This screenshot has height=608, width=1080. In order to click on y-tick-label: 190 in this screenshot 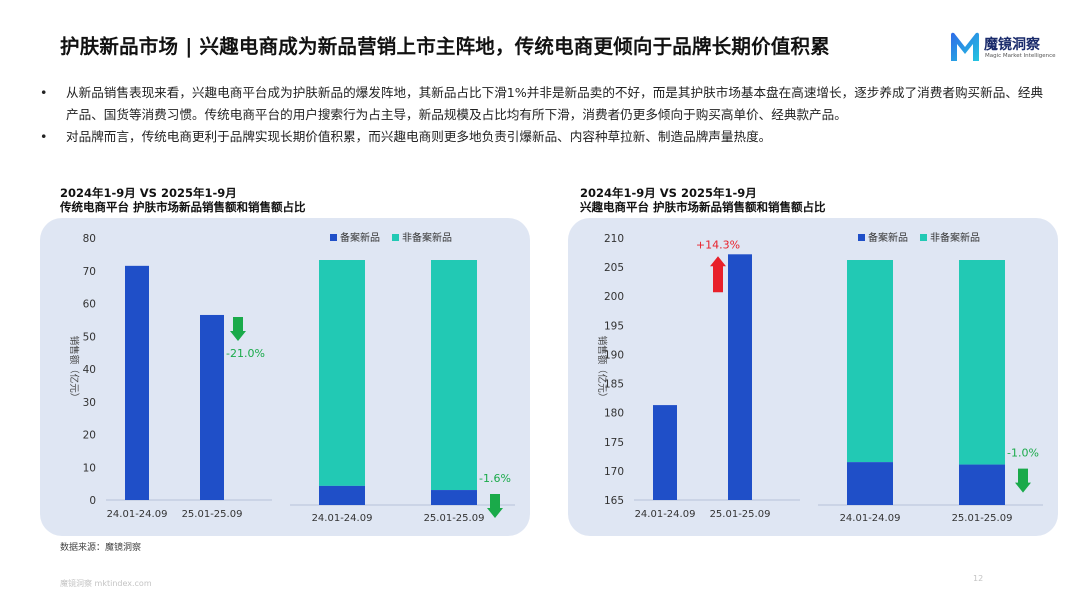, I will do `click(614, 355)`.